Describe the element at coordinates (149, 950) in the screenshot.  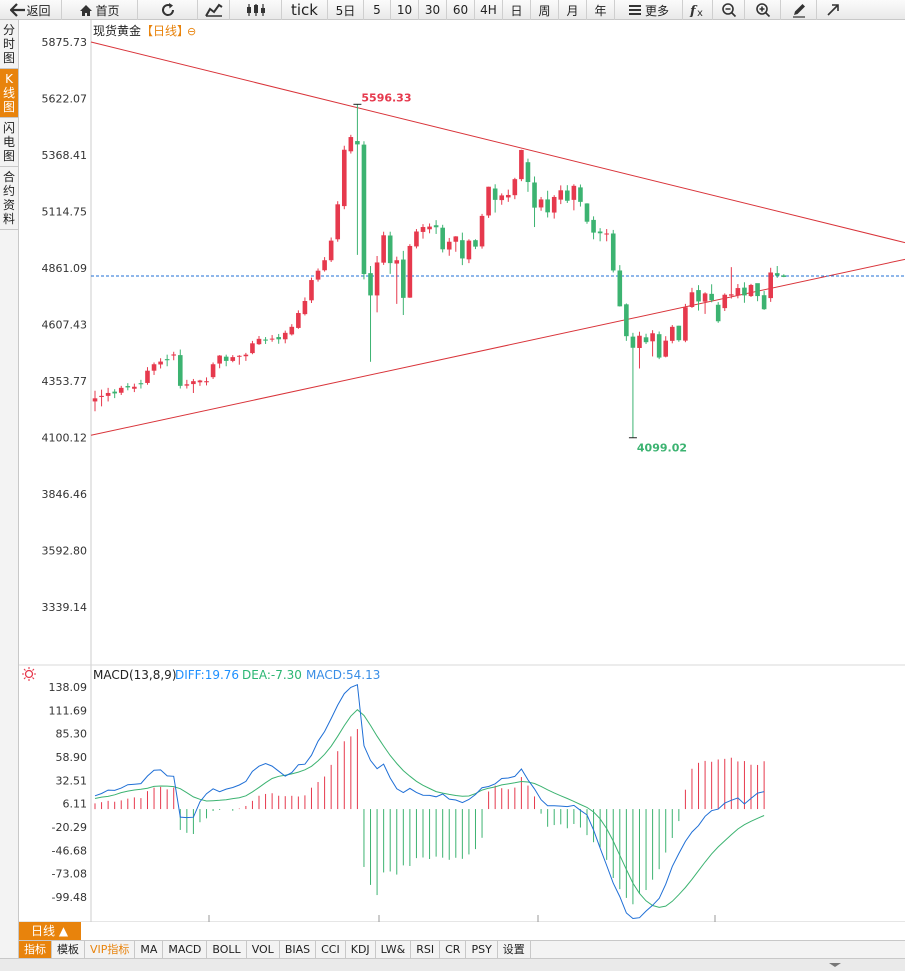
I see `indicator-tab-3: MA` at that location.